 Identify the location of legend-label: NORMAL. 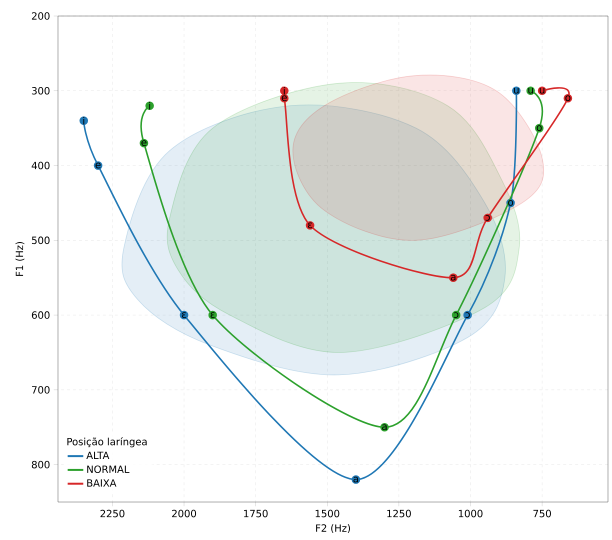
(108, 469).